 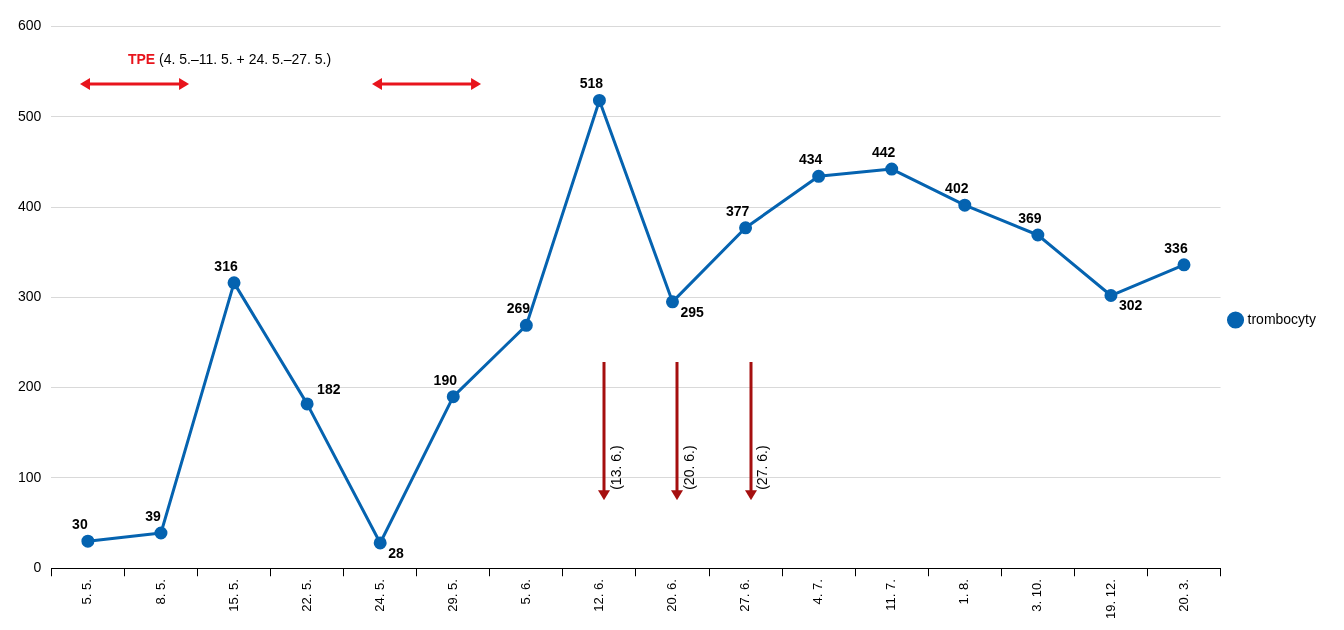 I want to click on y-tick-label: 600, so click(x=30, y=25).